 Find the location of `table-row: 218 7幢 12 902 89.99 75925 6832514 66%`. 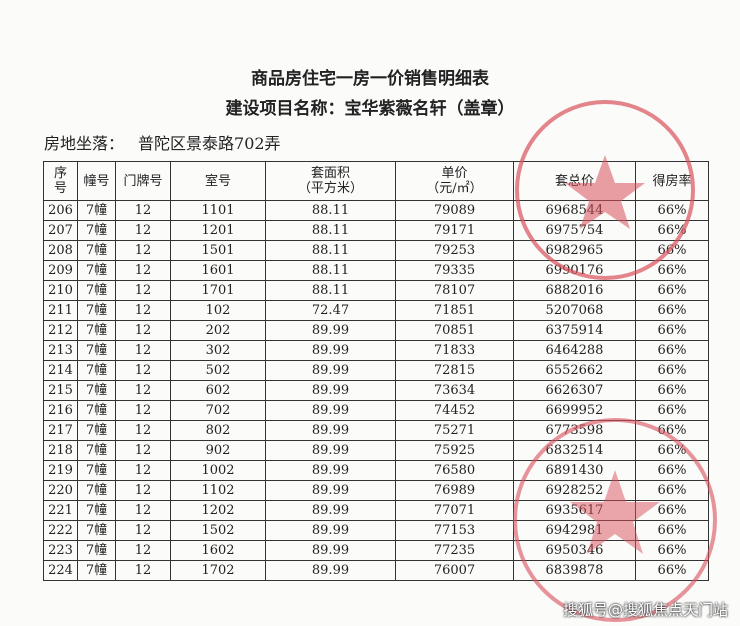

table-row: 218 7幢 12 902 89.99 75925 6832514 66% is located at coordinates (376, 450).